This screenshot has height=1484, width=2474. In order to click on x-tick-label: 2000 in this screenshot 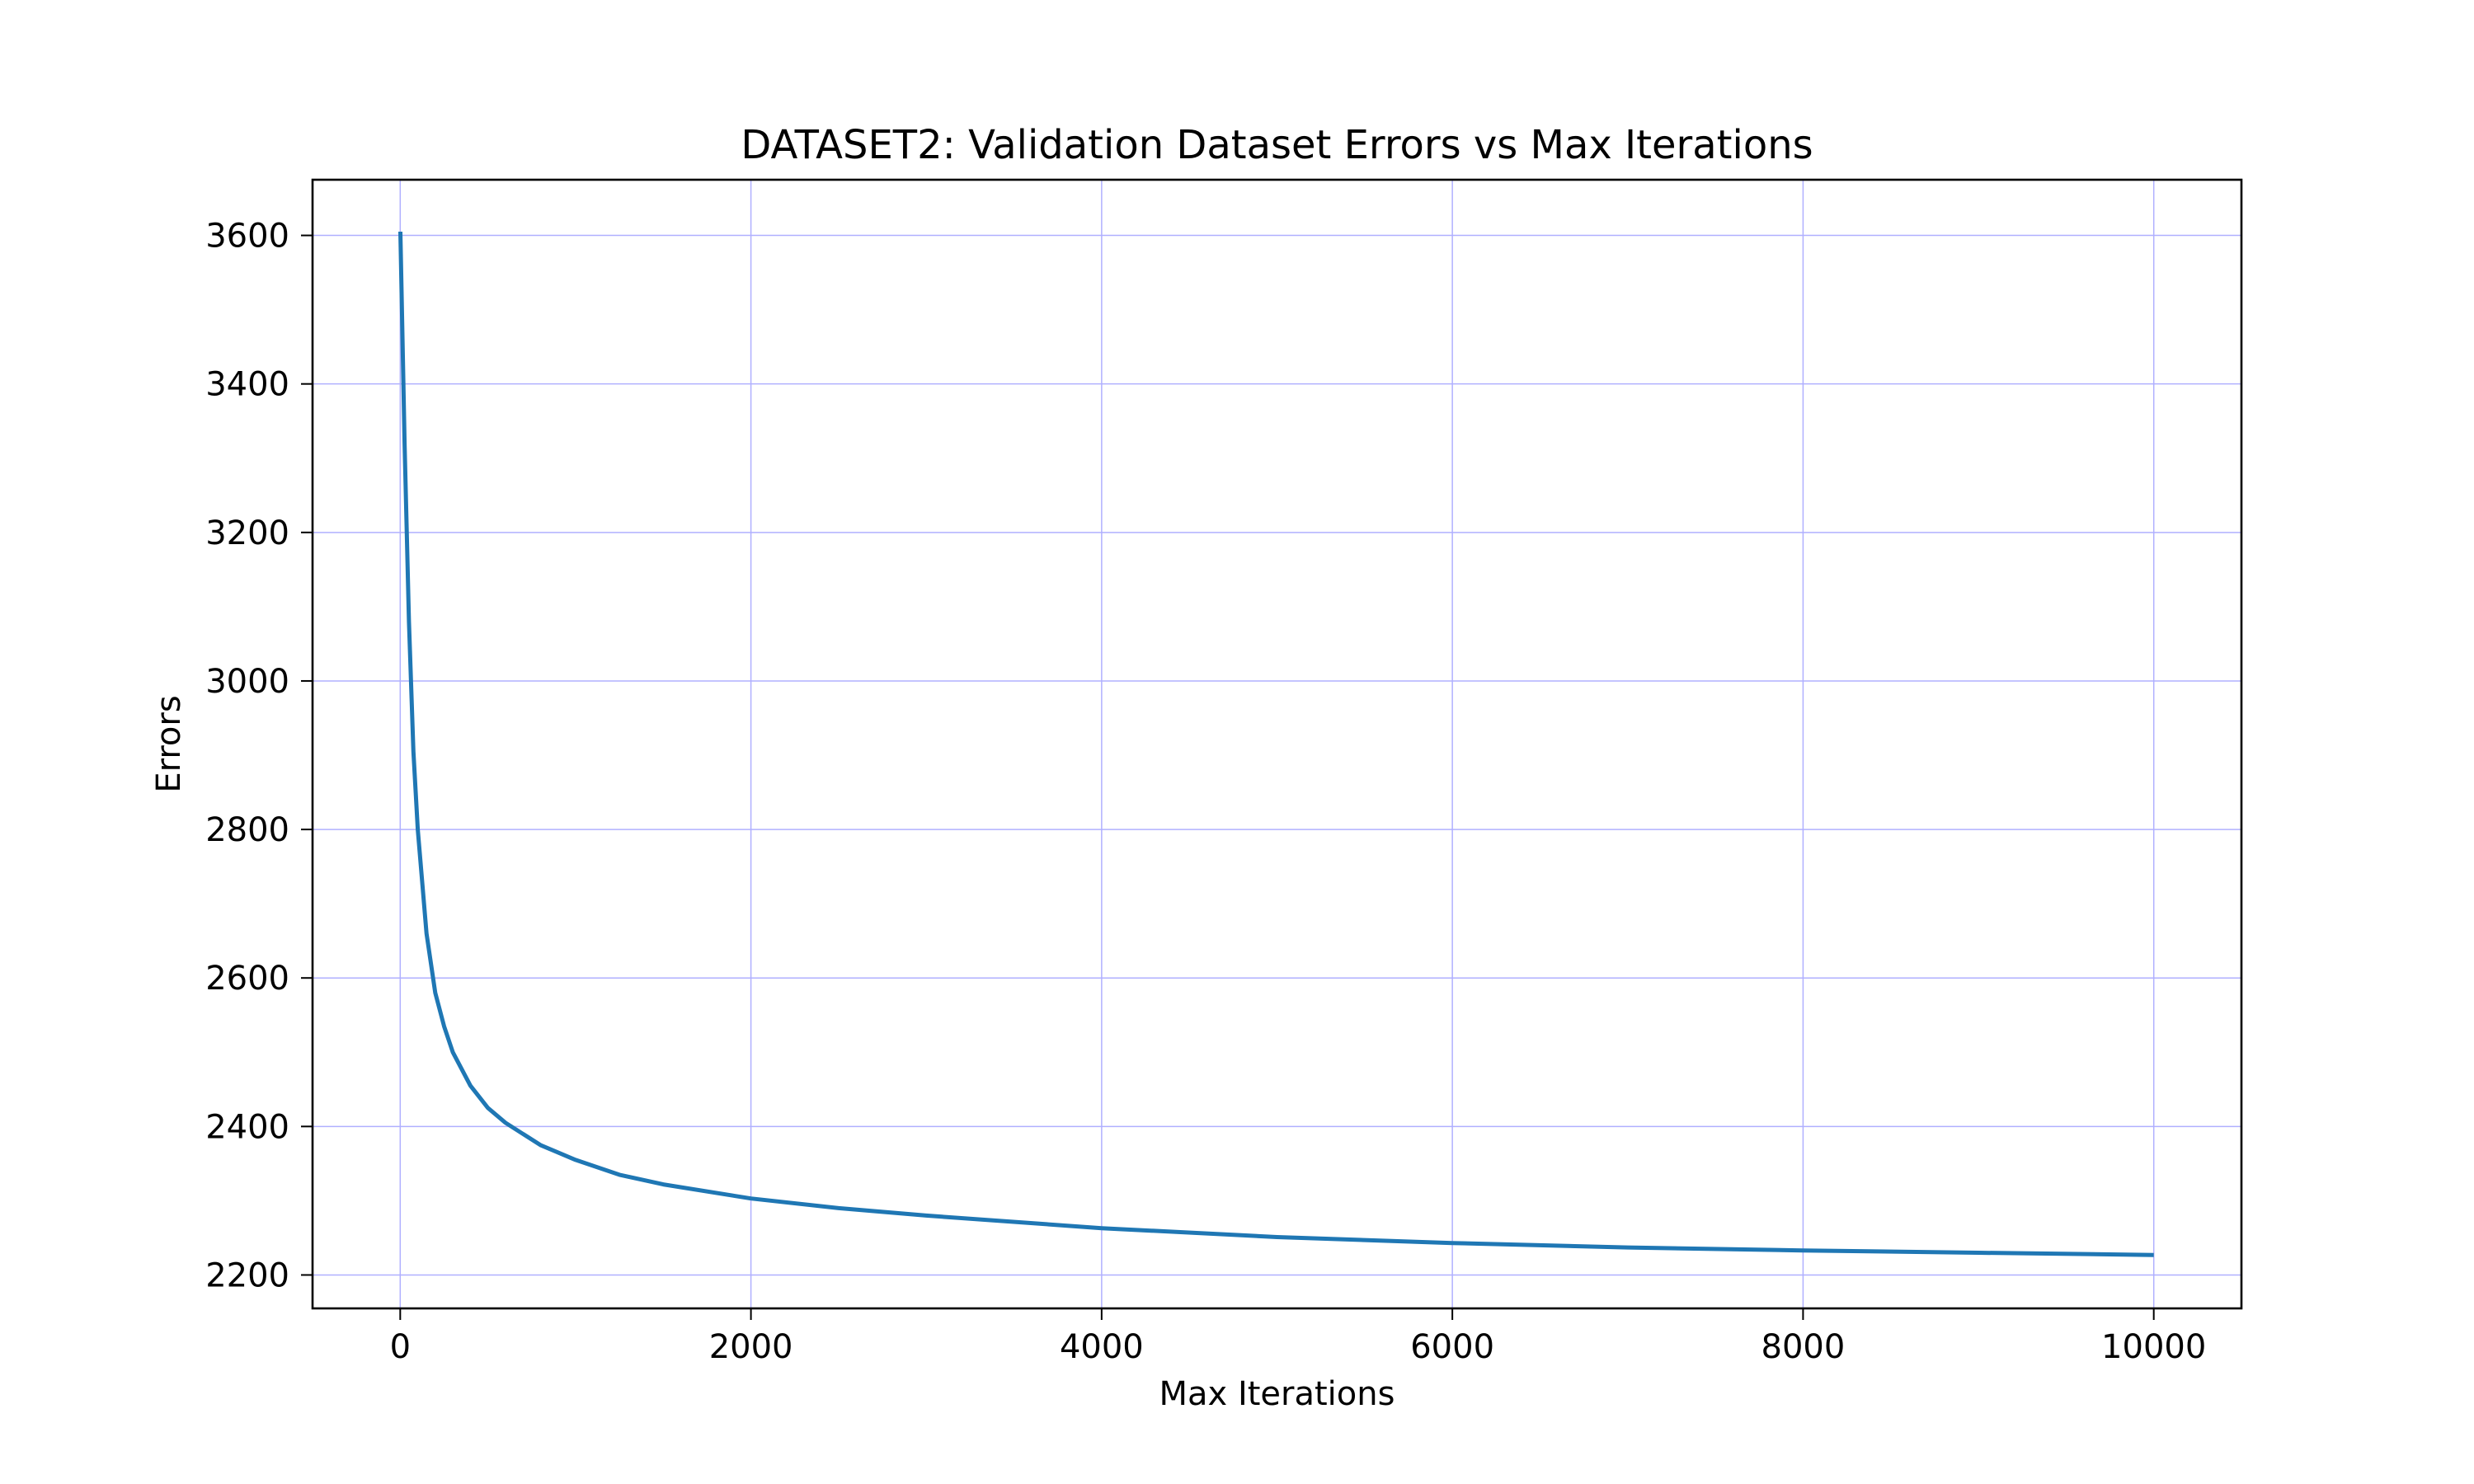, I will do `click(751, 1347)`.